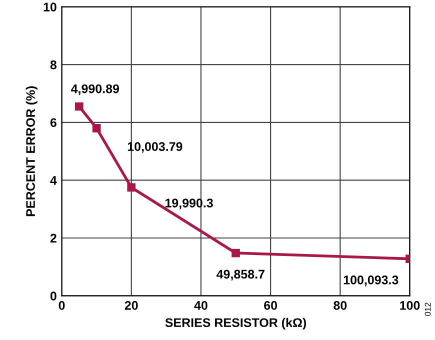 Image resolution: width=435 pixels, height=340 pixels. What do you see at coordinates (271, 305) in the screenshot?
I see `x-tick-label: 60` at bounding box center [271, 305].